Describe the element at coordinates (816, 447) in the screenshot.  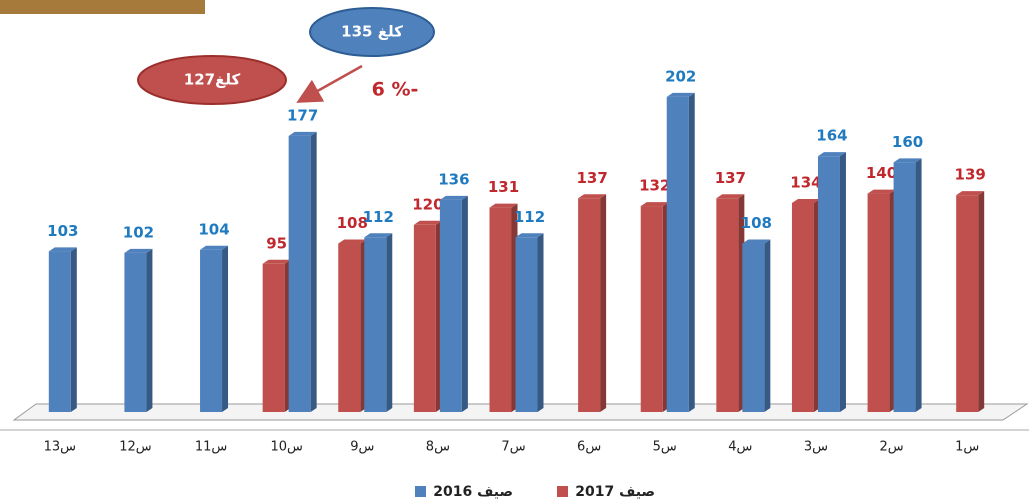
I see `x-tick-label: س3` at that location.